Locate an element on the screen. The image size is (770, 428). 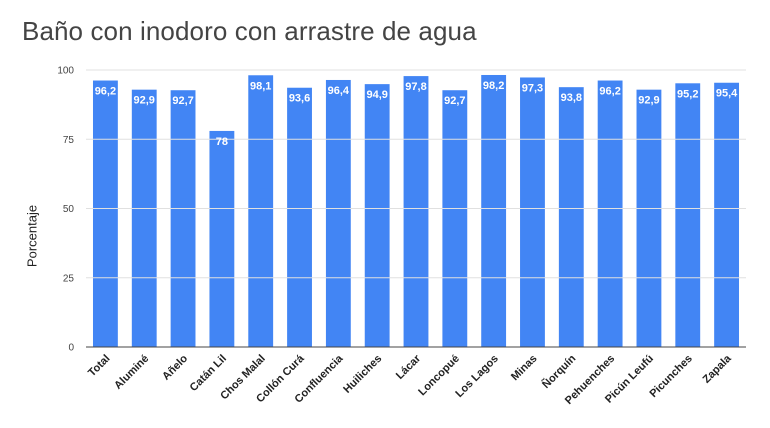
data-label: 96,4 is located at coordinates (339, 91).